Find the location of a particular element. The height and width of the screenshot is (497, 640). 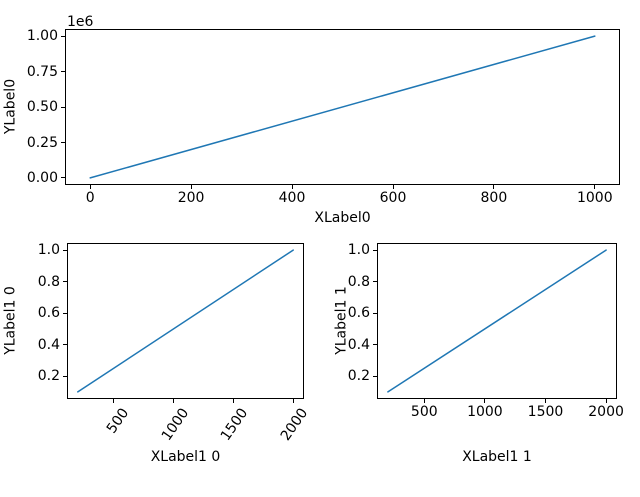

x-tick-label: 0 is located at coordinates (90, 198).